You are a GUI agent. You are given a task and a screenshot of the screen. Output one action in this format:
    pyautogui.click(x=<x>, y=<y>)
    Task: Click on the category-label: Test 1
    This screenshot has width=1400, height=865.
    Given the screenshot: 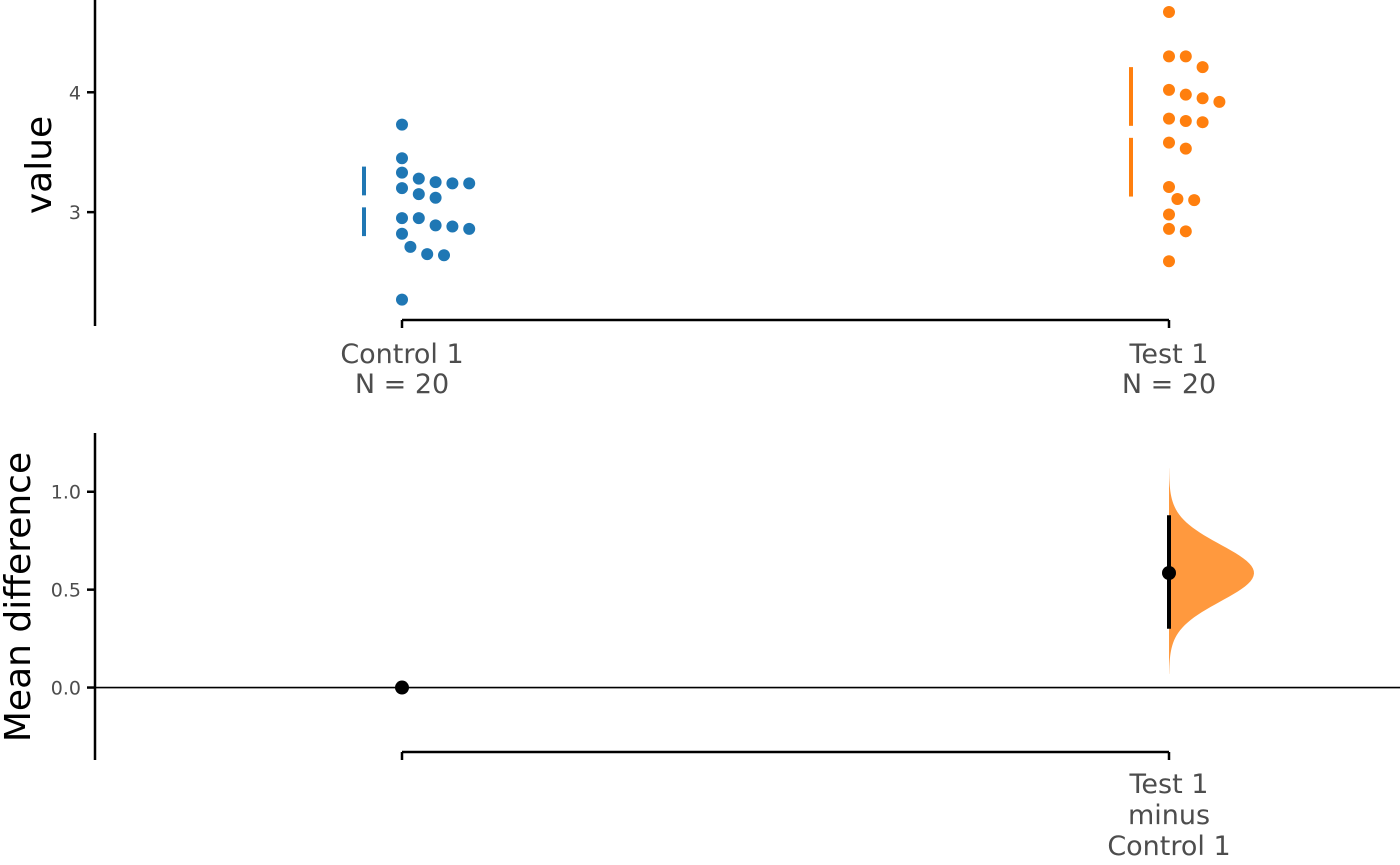 What is the action you would take?
    pyautogui.click(x=1169, y=354)
    